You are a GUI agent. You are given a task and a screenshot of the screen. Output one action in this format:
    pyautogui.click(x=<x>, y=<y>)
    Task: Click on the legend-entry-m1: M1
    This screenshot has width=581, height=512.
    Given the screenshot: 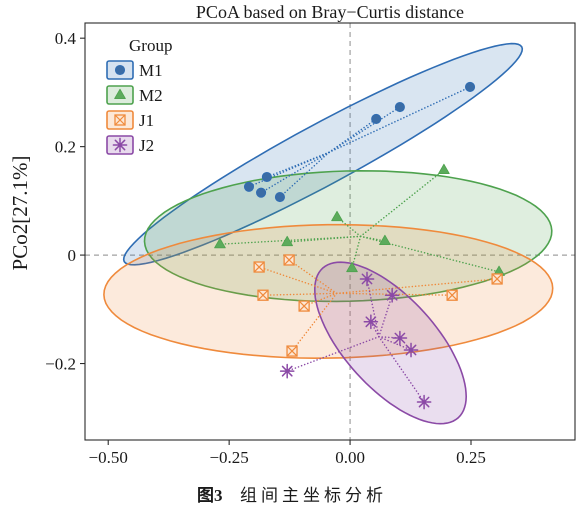 What is the action you would take?
    pyautogui.click(x=134, y=70)
    